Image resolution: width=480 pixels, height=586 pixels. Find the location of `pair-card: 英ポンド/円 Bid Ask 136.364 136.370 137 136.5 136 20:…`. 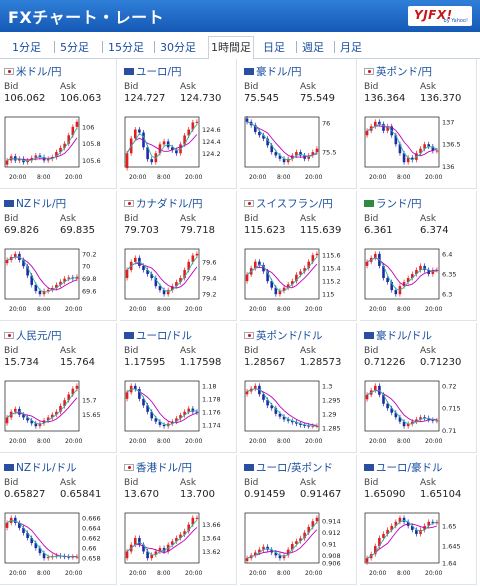

pair-card: 英ポンド/円 Bid Ask 136.364 136.370 137 136.5 136 20:… is located at coordinates (418, 124).